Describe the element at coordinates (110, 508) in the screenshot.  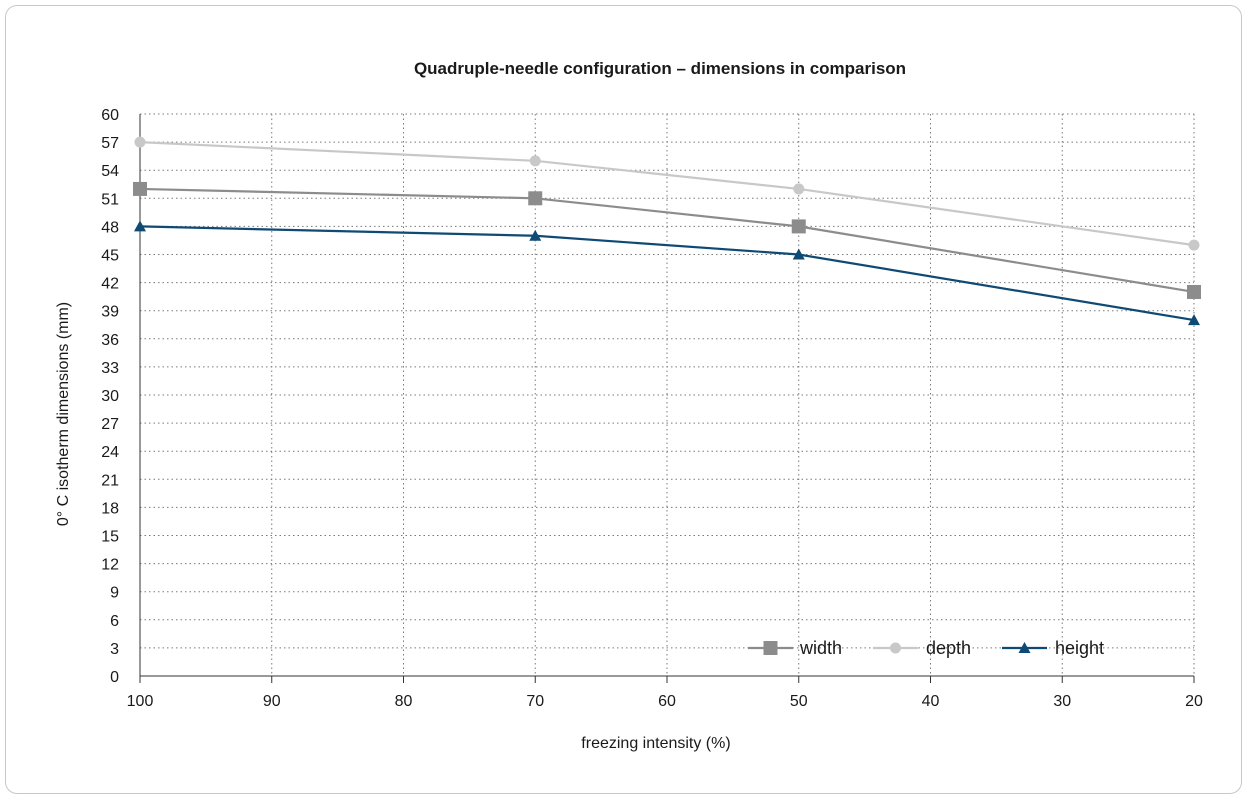
I see `y-tick-label: 18` at that location.